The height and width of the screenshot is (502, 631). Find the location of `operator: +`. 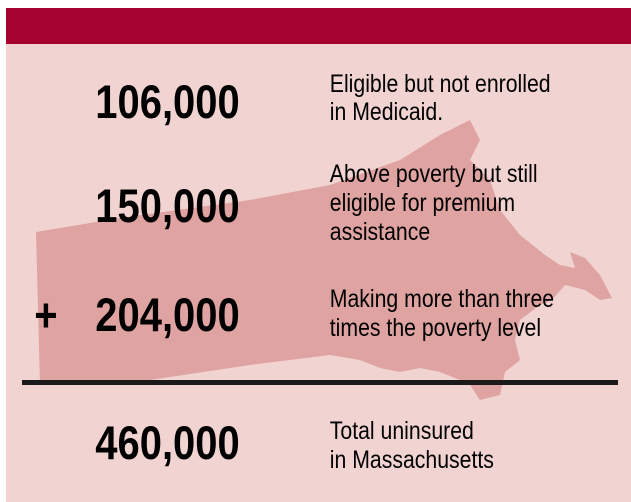

operator: + is located at coordinates (45, 316).